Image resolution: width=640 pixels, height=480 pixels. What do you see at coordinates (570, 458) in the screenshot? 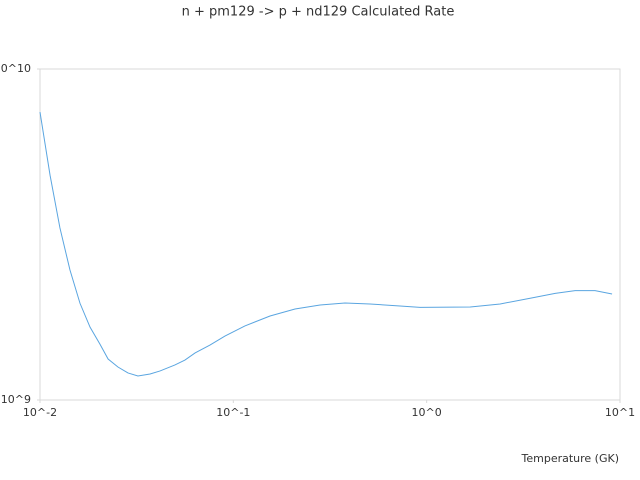
I see `x-axis-title: Temperature (GK)` at bounding box center [570, 458].